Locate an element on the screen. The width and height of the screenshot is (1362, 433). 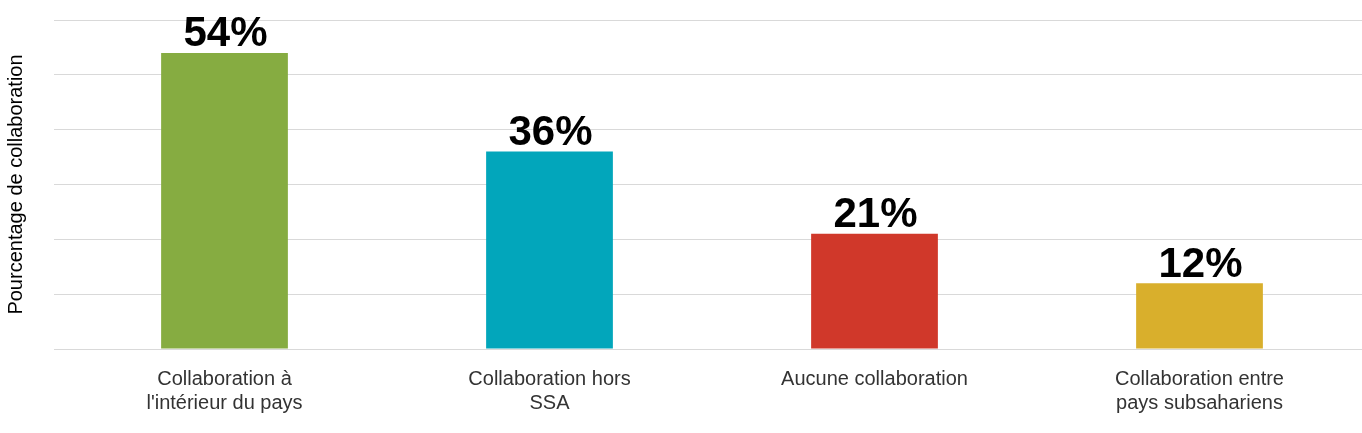
x-tick-label: Collaboration entre pays subsahariens is located at coordinates (1199, 389).